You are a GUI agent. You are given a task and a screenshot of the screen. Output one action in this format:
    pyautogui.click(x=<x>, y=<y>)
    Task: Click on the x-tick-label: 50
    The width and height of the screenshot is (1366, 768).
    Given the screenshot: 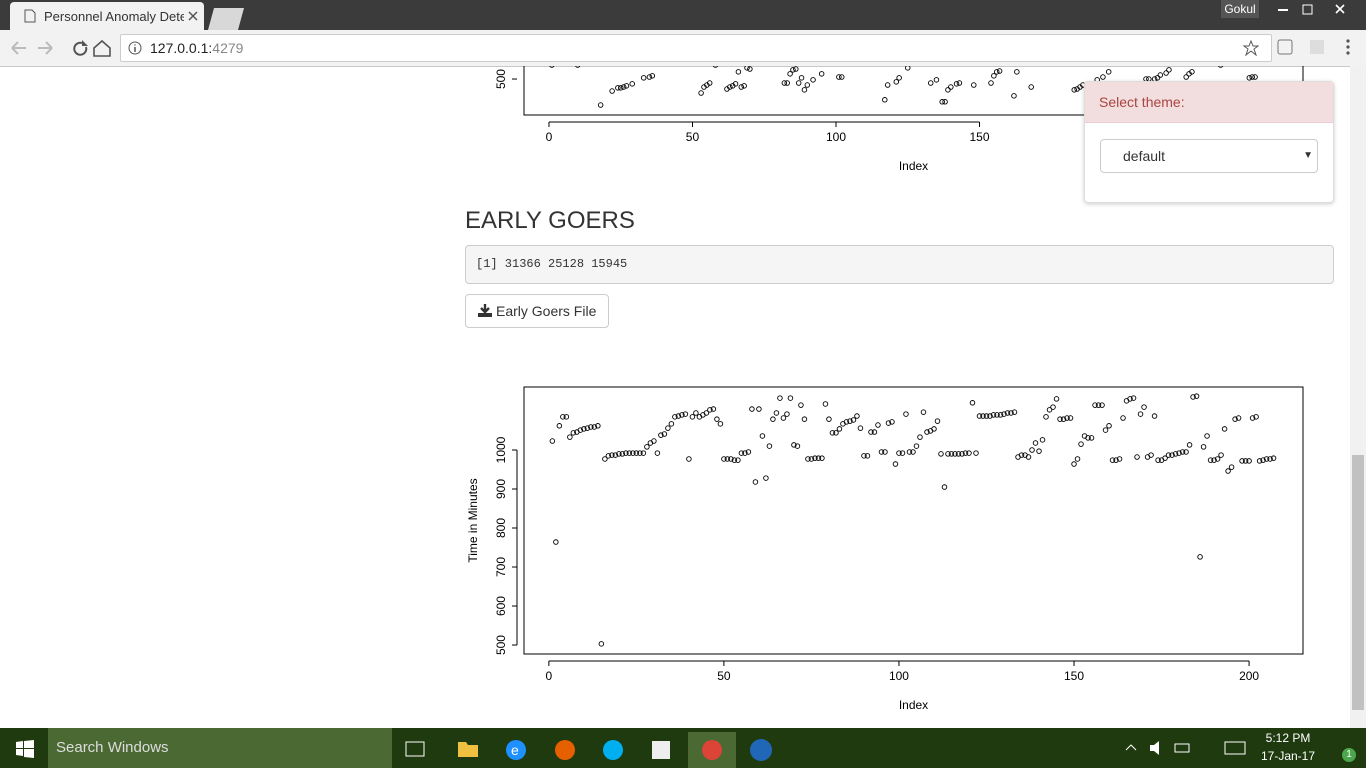 What is the action you would take?
    pyautogui.click(x=693, y=137)
    